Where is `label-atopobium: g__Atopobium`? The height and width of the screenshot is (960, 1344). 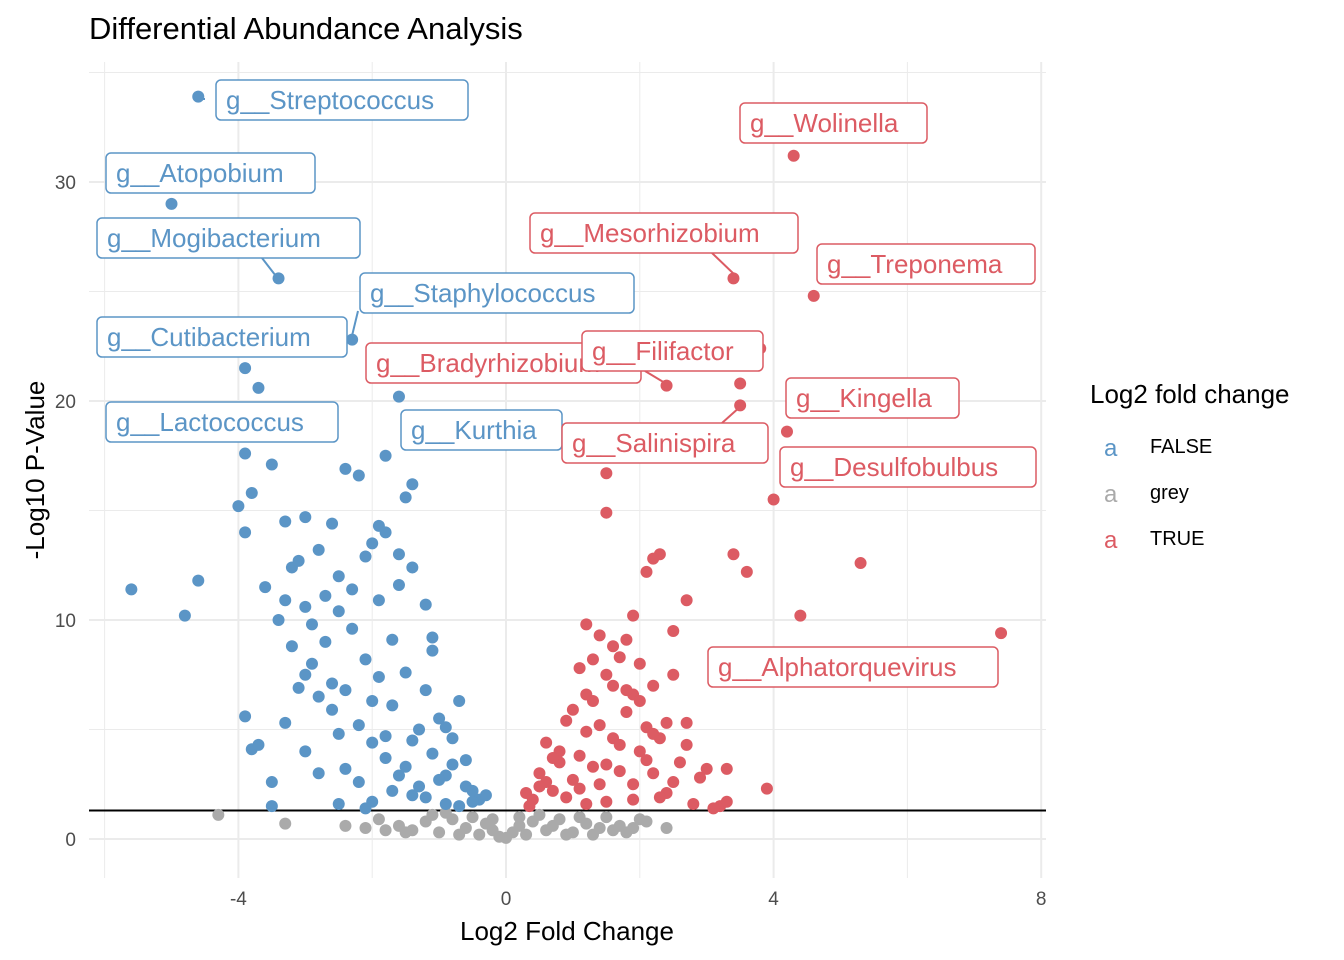 label-atopobium: g__Atopobium is located at coordinates (210, 173).